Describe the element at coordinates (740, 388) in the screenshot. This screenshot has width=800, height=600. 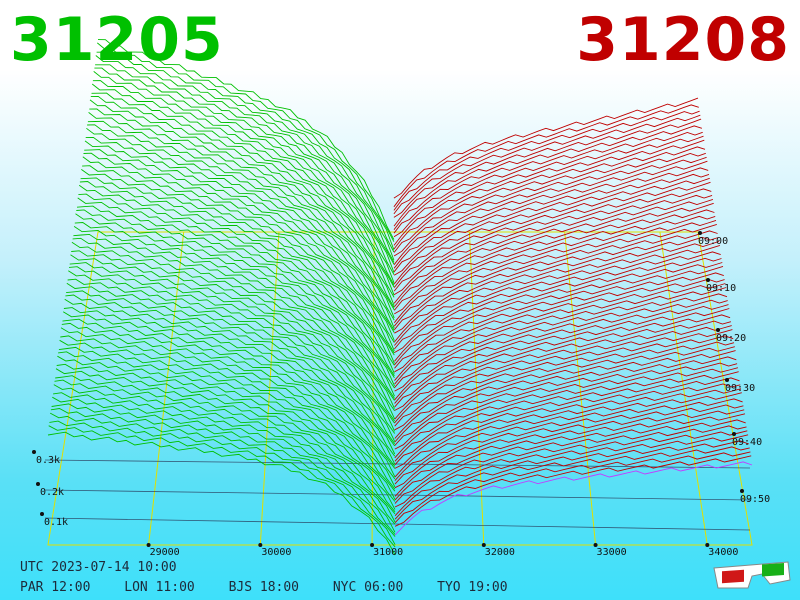
I see `time-tick-label: 09:30` at that location.